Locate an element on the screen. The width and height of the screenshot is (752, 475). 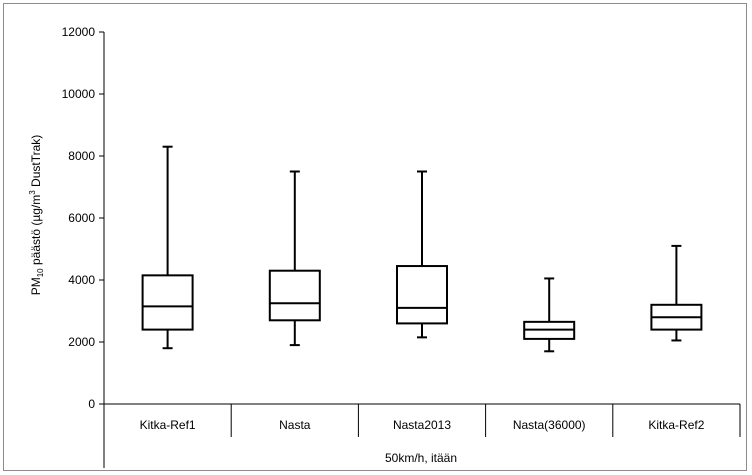
x-category-label: Kitka-Ref1 is located at coordinates (168, 425).